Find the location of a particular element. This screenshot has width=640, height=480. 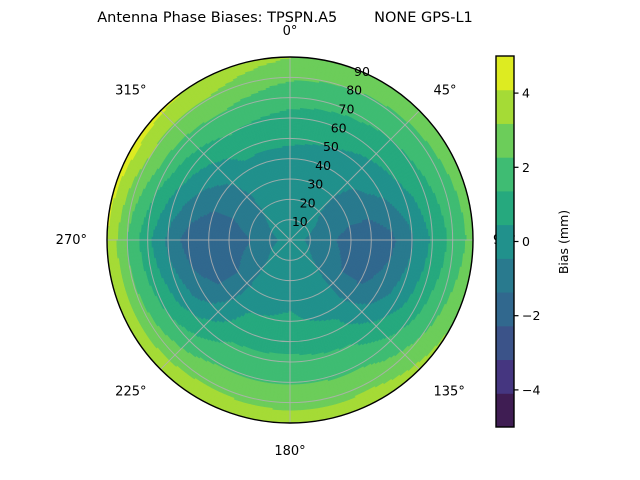

theta-tick-label: 0° is located at coordinates (290, 31).